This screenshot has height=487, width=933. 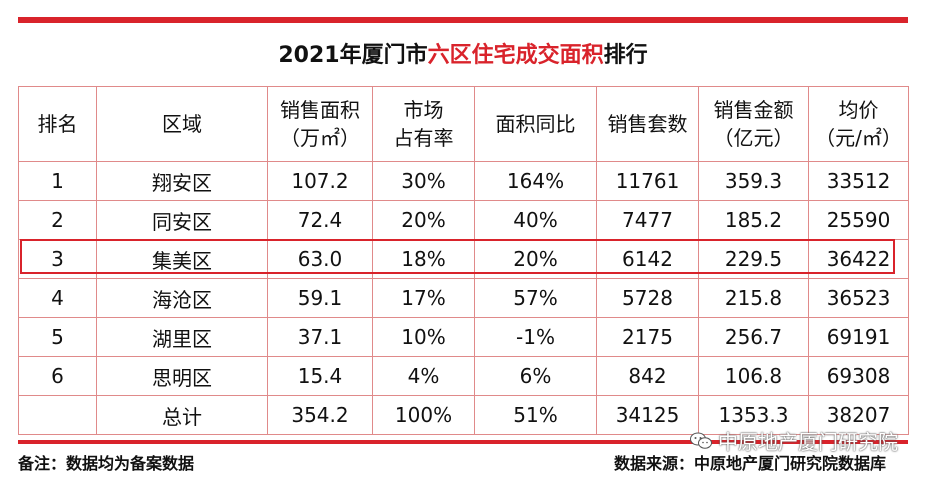 I want to click on table-cell: 38207, so click(x=858, y=415).